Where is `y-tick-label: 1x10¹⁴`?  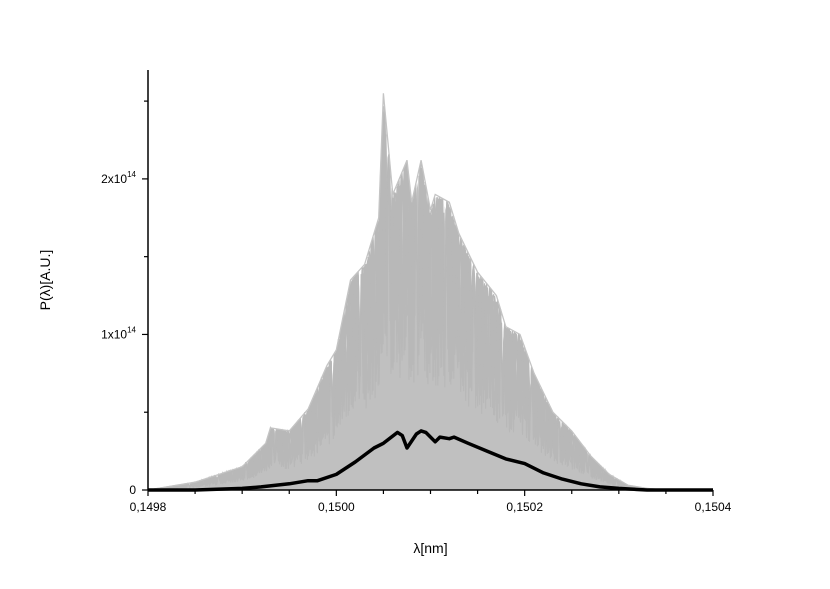
y-tick-label: 1x10¹⁴ is located at coordinates (118, 333).